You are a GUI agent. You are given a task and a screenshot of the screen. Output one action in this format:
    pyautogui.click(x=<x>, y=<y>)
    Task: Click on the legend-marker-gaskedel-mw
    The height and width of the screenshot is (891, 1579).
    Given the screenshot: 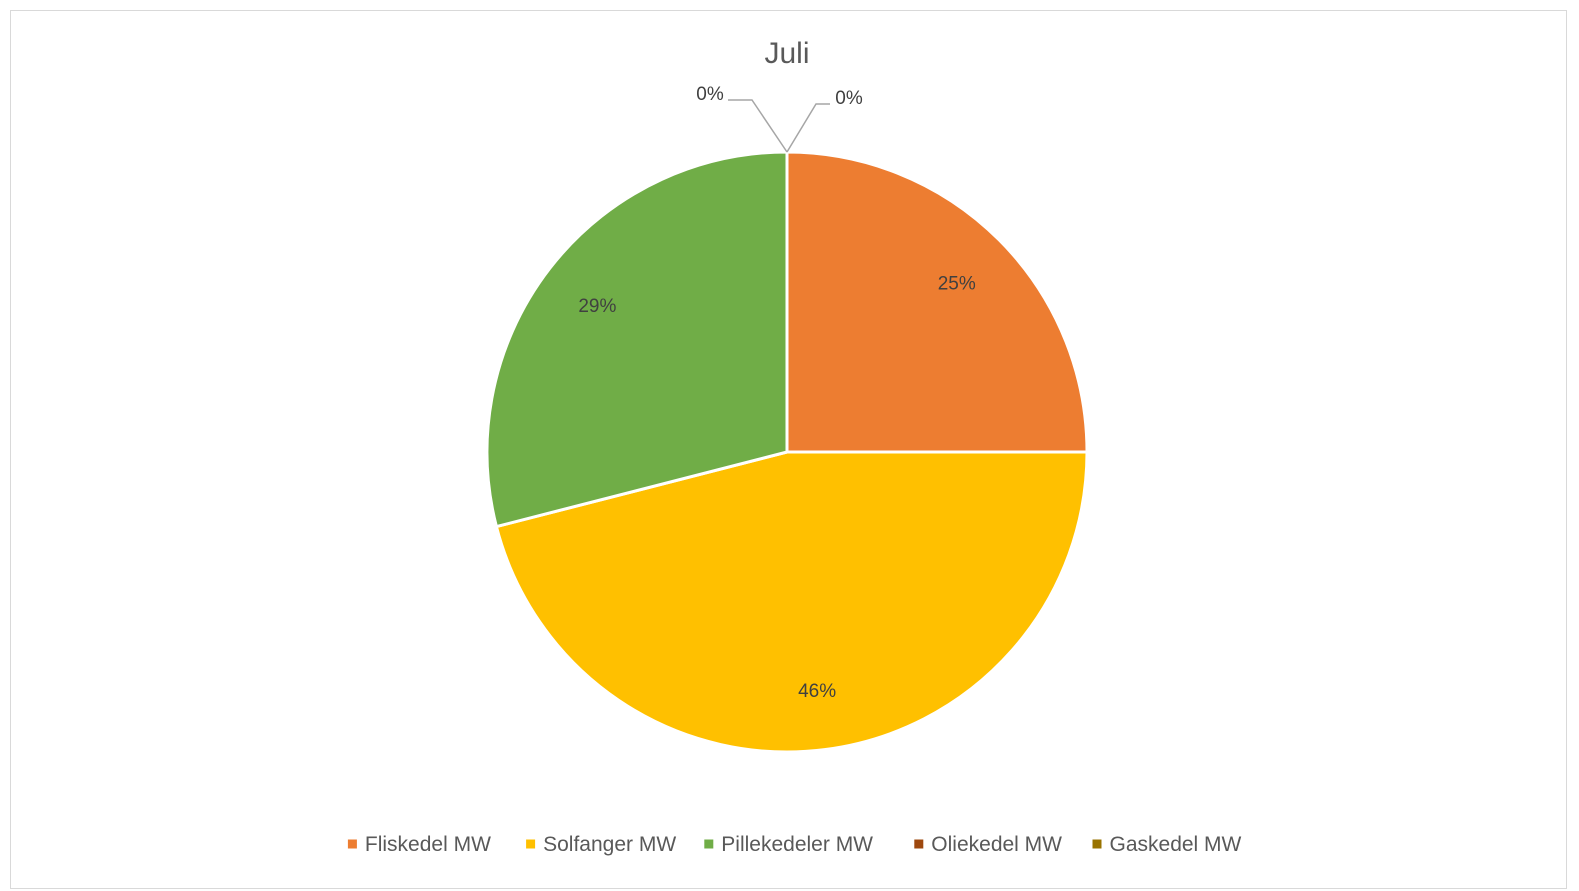 What is the action you would take?
    pyautogui.click(x=1097, y=844)
    